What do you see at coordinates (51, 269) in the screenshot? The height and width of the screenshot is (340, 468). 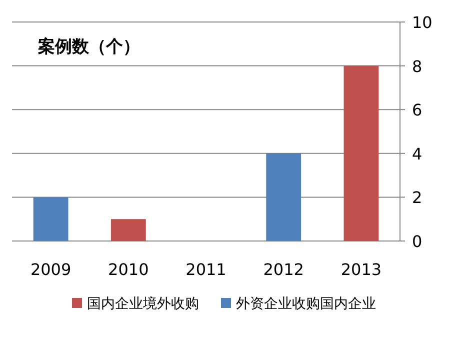 I see `x-tick-label: 2009` at bounding box center [51, 269].